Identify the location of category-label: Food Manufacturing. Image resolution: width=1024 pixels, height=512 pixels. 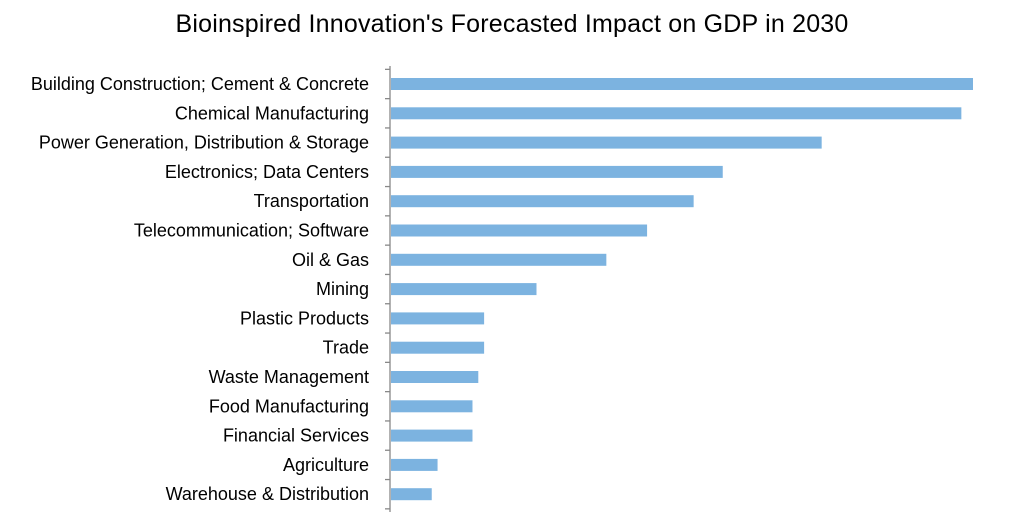
(289, 406).